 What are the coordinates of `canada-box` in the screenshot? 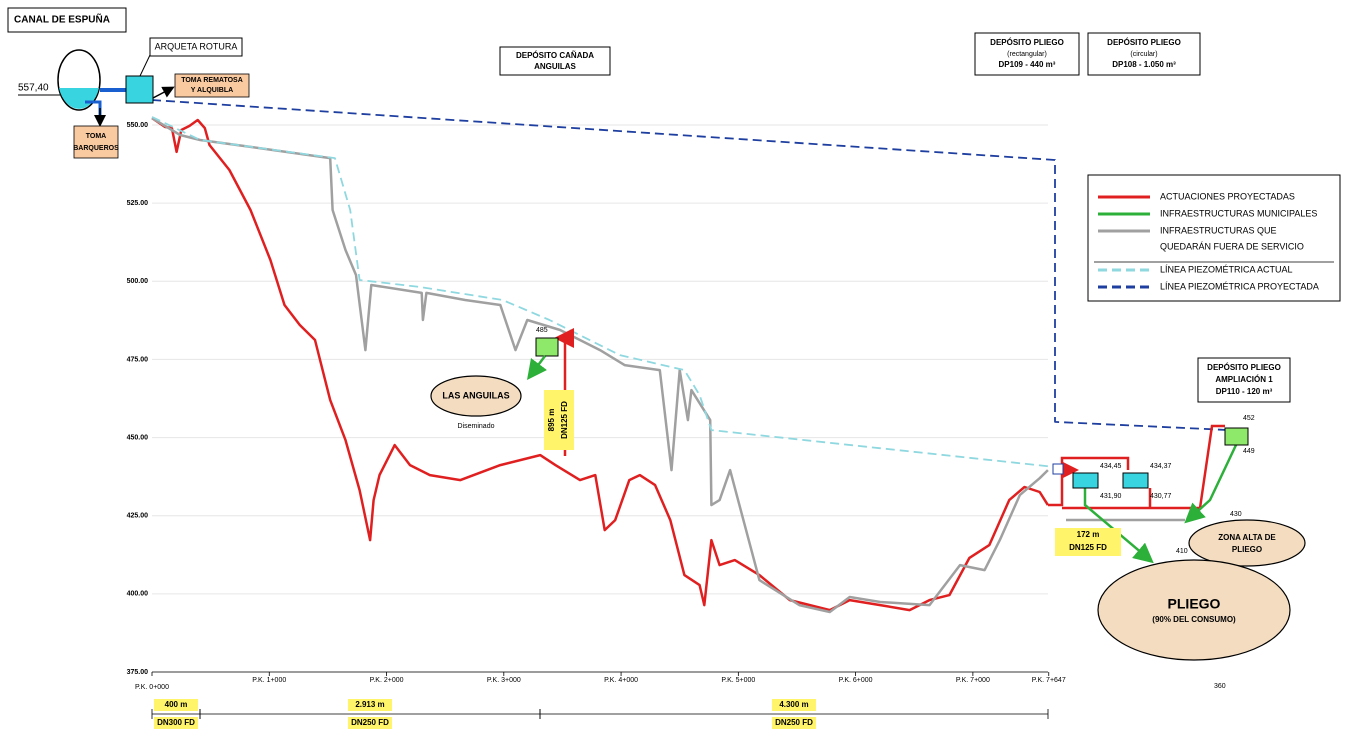 It's located at (555, 61).